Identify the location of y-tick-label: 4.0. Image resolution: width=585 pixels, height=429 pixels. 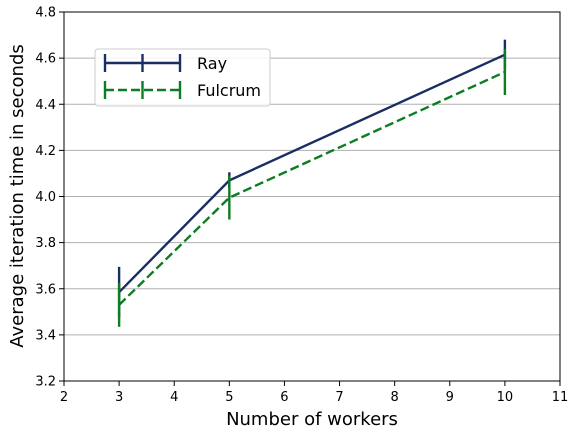
(45, 197).